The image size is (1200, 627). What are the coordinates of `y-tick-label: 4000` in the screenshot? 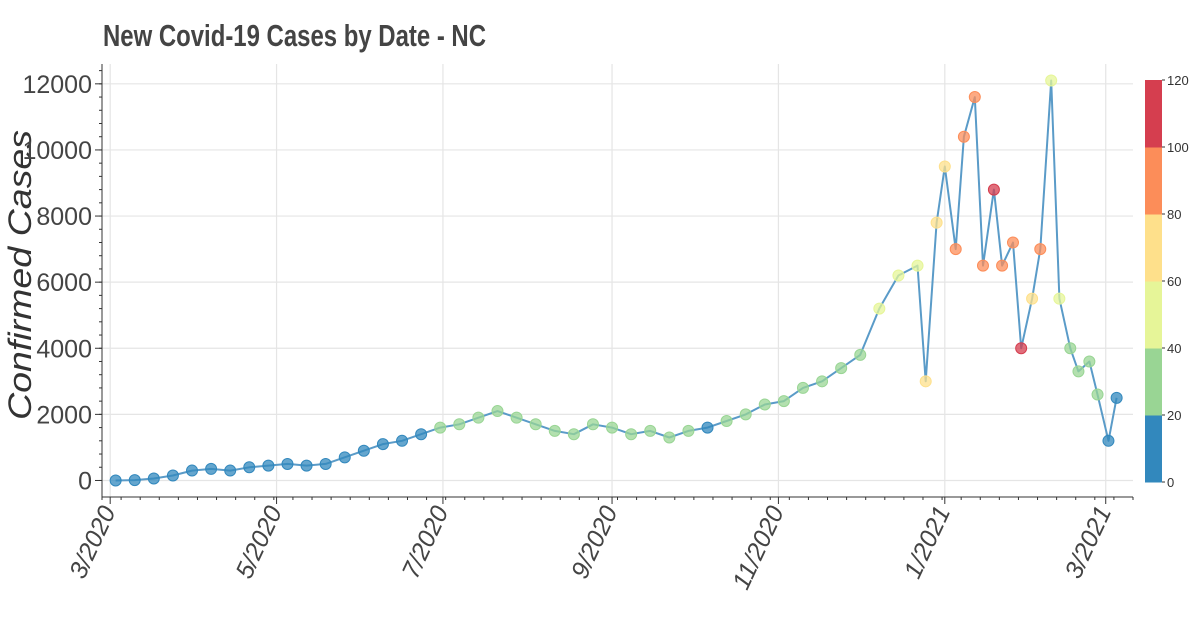 It's located at (64, 349).